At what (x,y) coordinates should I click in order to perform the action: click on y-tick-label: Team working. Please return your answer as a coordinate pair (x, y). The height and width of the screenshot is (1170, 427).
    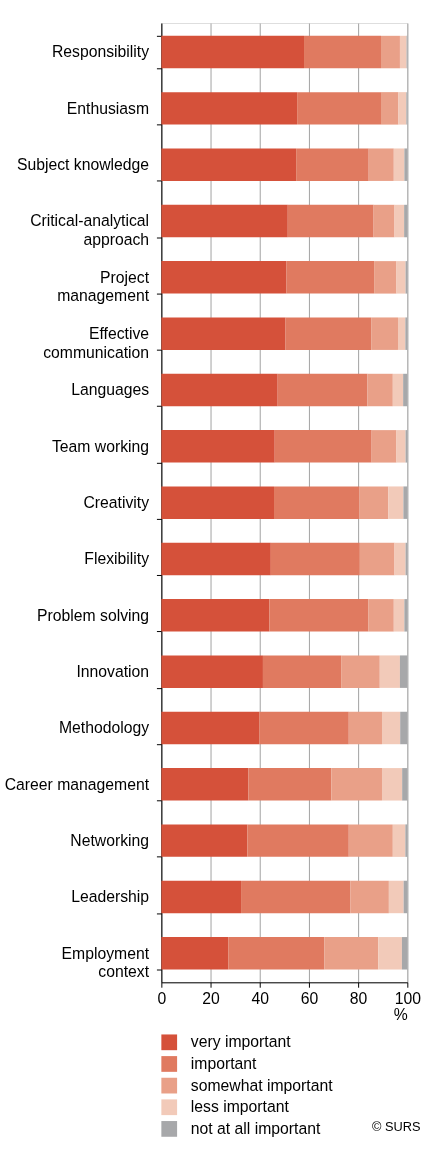
    Looking at the image, I should click on (100, 446).